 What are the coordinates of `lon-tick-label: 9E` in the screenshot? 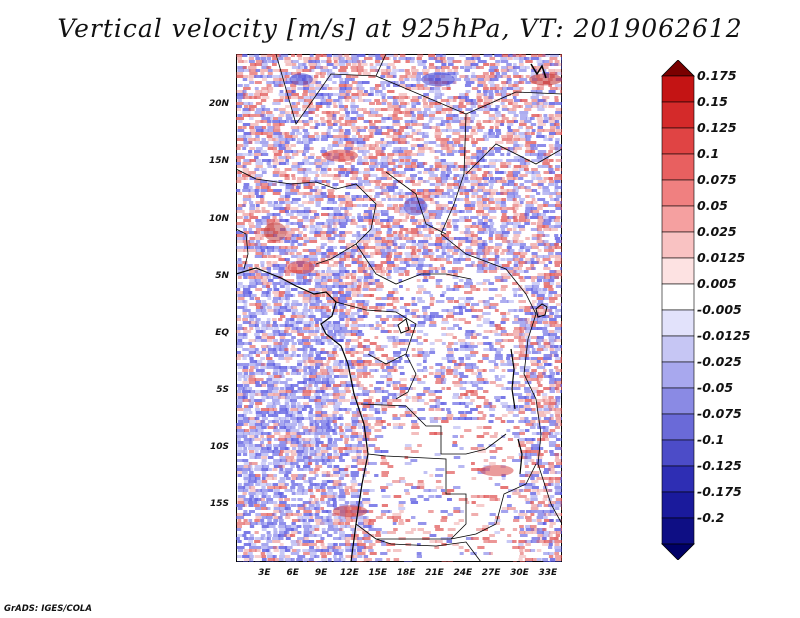 It's located at (321, 573).